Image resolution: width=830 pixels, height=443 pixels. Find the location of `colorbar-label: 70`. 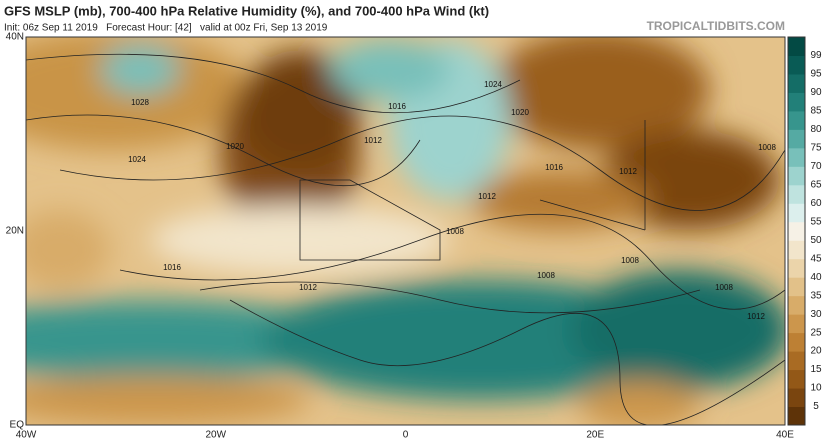

colorbar-label: 70 is located at coordinates (816, 166).